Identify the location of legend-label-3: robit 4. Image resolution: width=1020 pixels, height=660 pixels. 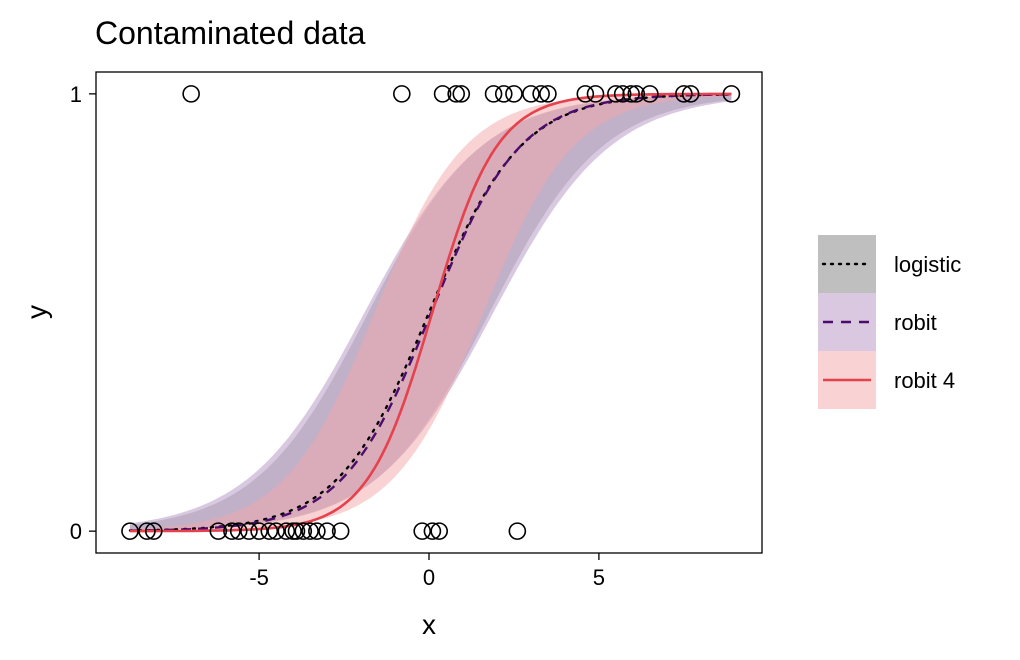
(924, 380).